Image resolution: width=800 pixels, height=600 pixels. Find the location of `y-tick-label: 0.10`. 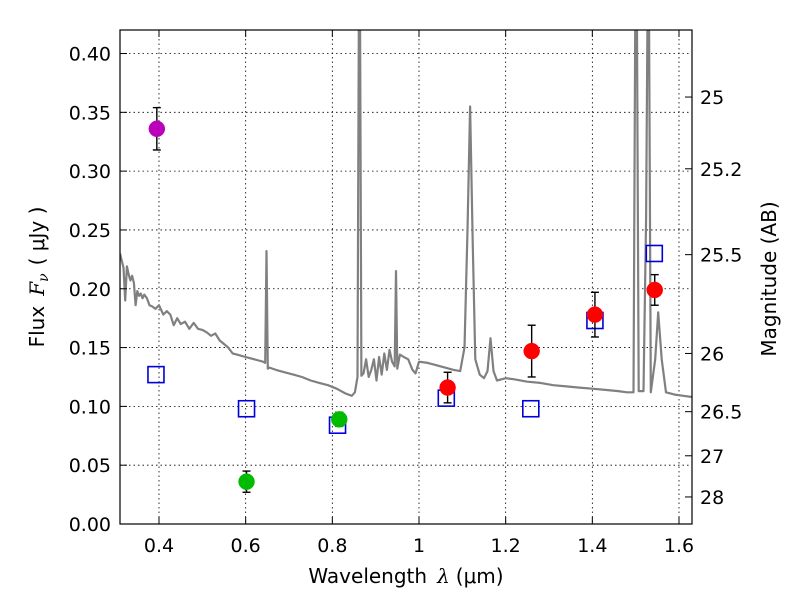

y-tick-label: 0.10 is located at coordinates (90, 407).